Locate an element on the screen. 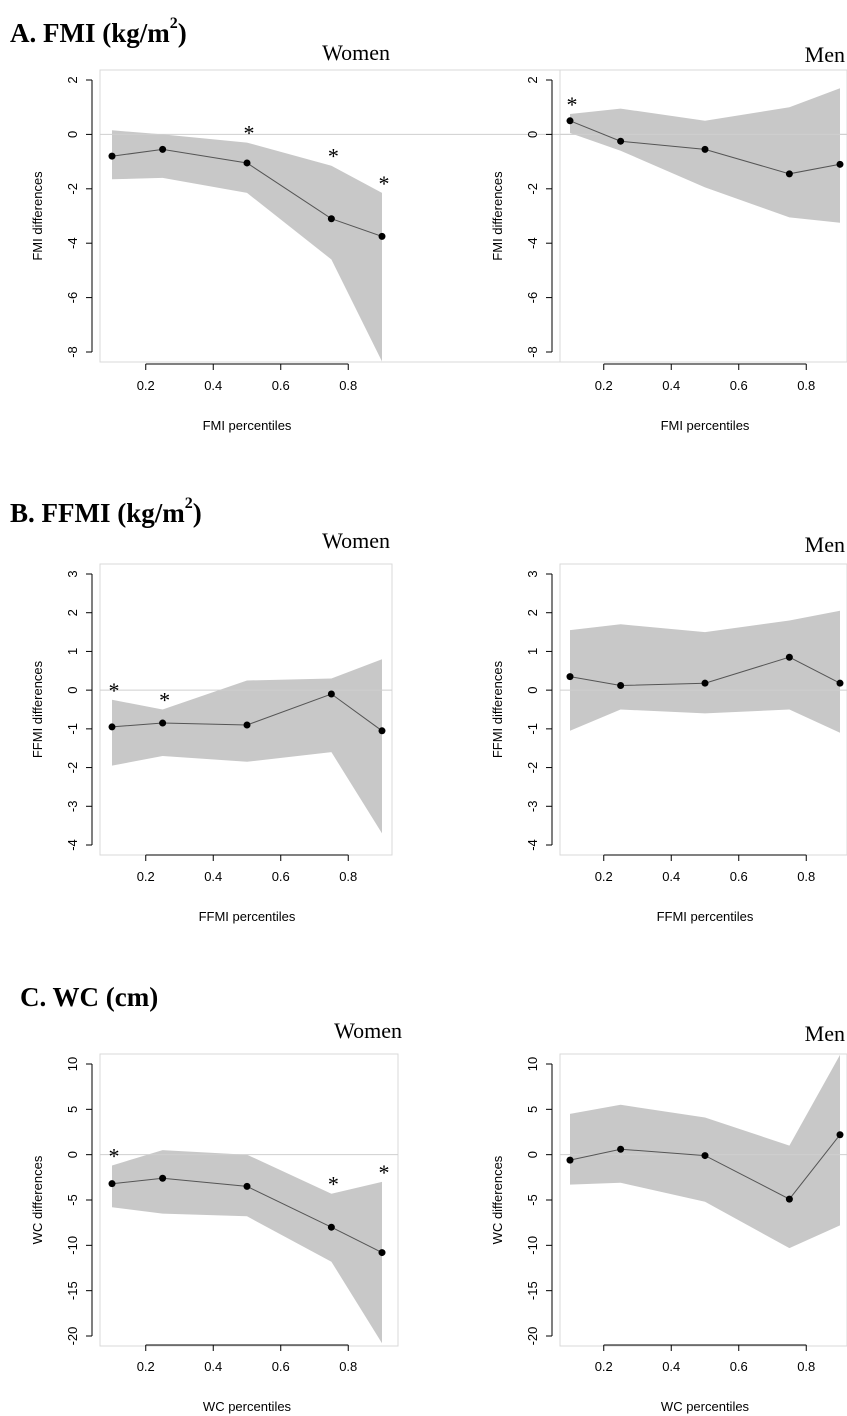 The width and height of the screenshot is (847, 1416). section-title-suffix: ) is located at coordinates (182, 33).